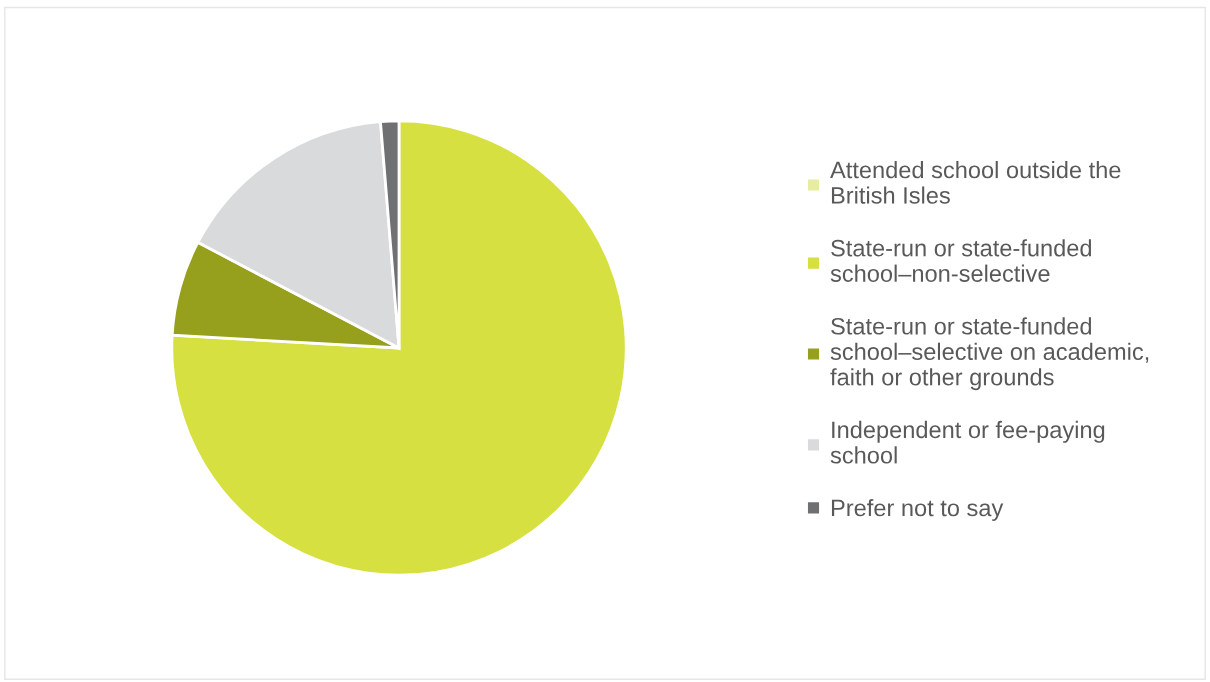  What do you see at coordinates (917, 510) in the screenshot?
I see `legend-label: Prefer not to say` at bounding box center [917, 510].